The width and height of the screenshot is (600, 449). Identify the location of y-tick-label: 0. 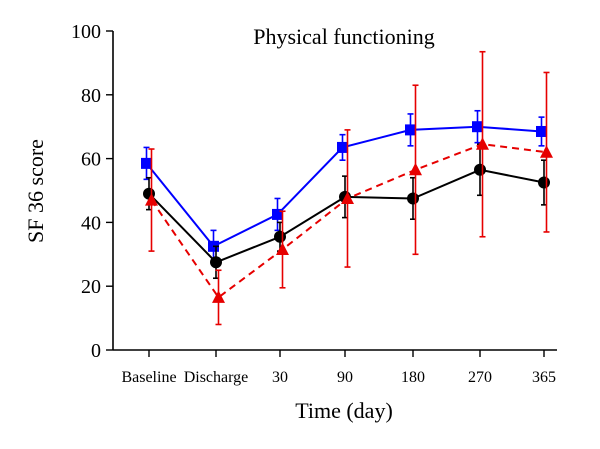
(96, 351).